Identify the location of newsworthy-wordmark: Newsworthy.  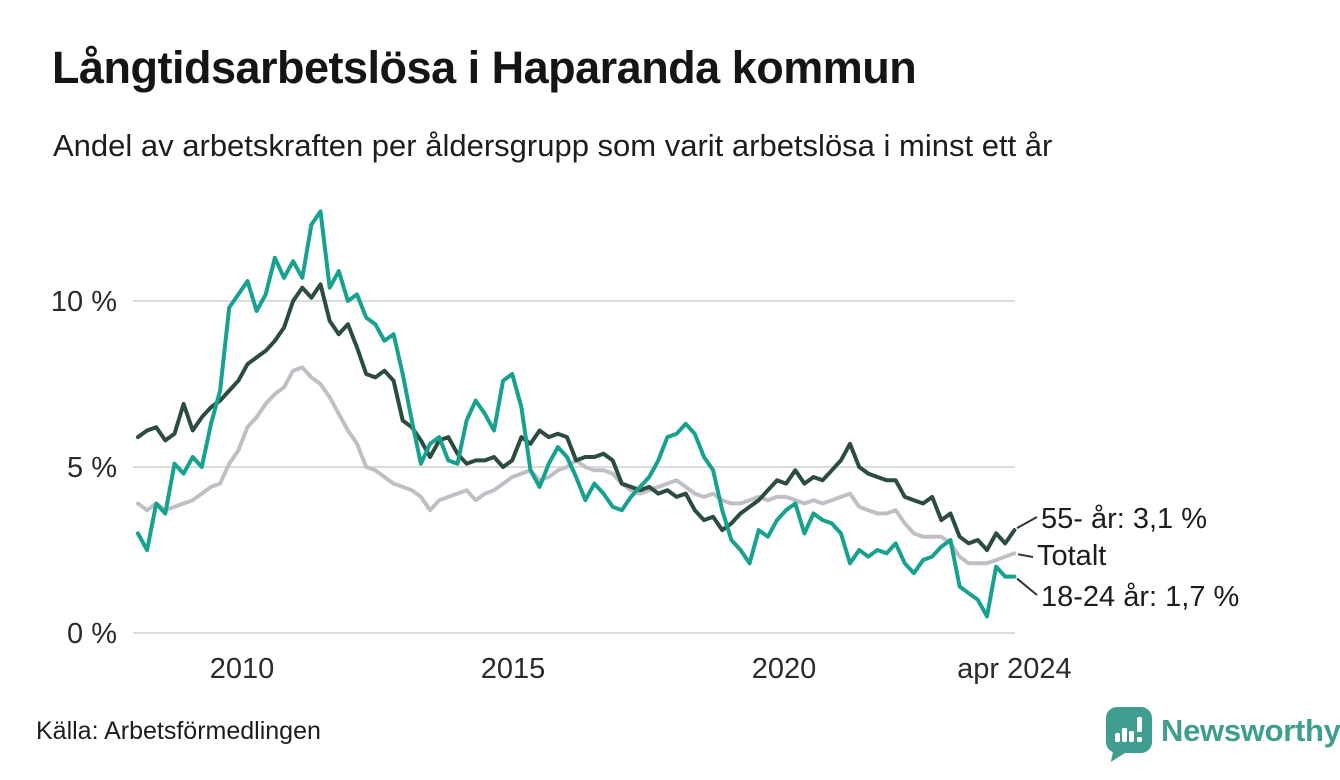
(1250, 730).